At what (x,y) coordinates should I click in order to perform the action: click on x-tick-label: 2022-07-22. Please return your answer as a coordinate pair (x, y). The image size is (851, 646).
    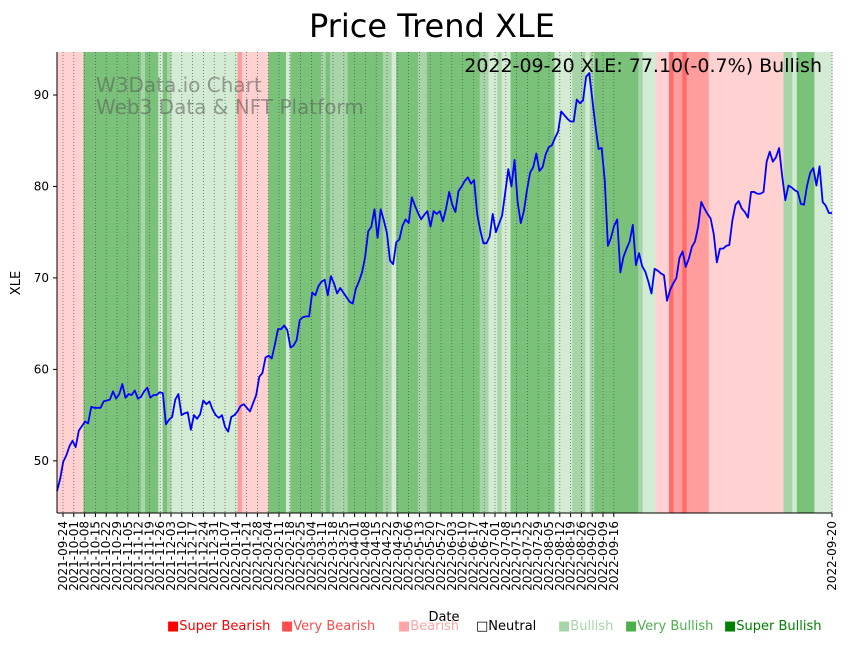
    Looking at the image, I should click on (527, 556).